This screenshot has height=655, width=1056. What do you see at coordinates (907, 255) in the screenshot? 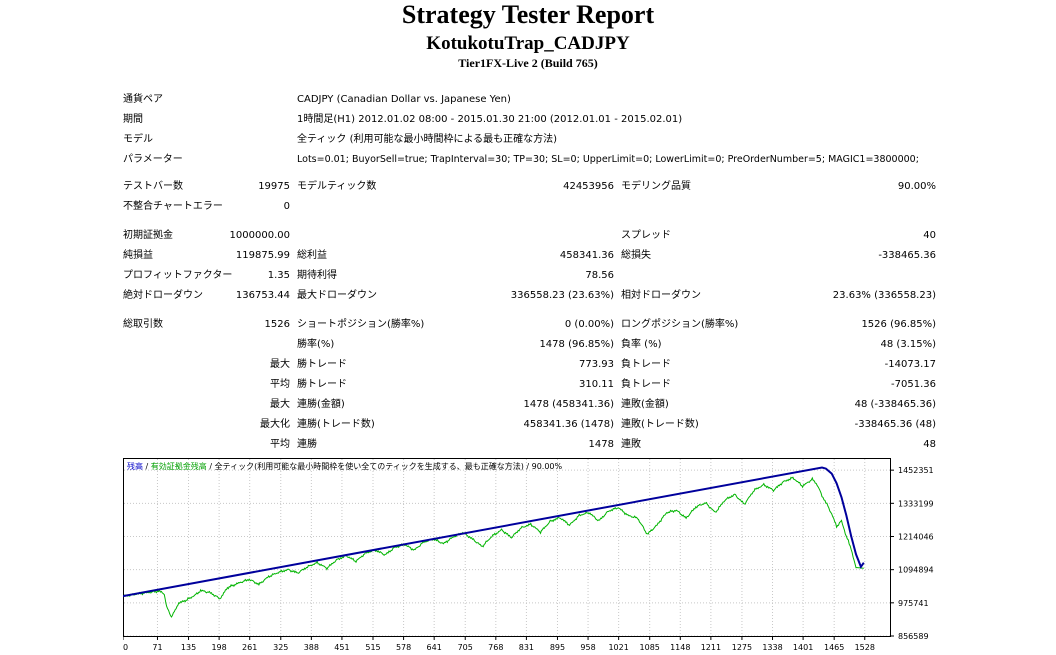
I see `gross-loss-value: -338465.36` at bounding box center [907, 255].